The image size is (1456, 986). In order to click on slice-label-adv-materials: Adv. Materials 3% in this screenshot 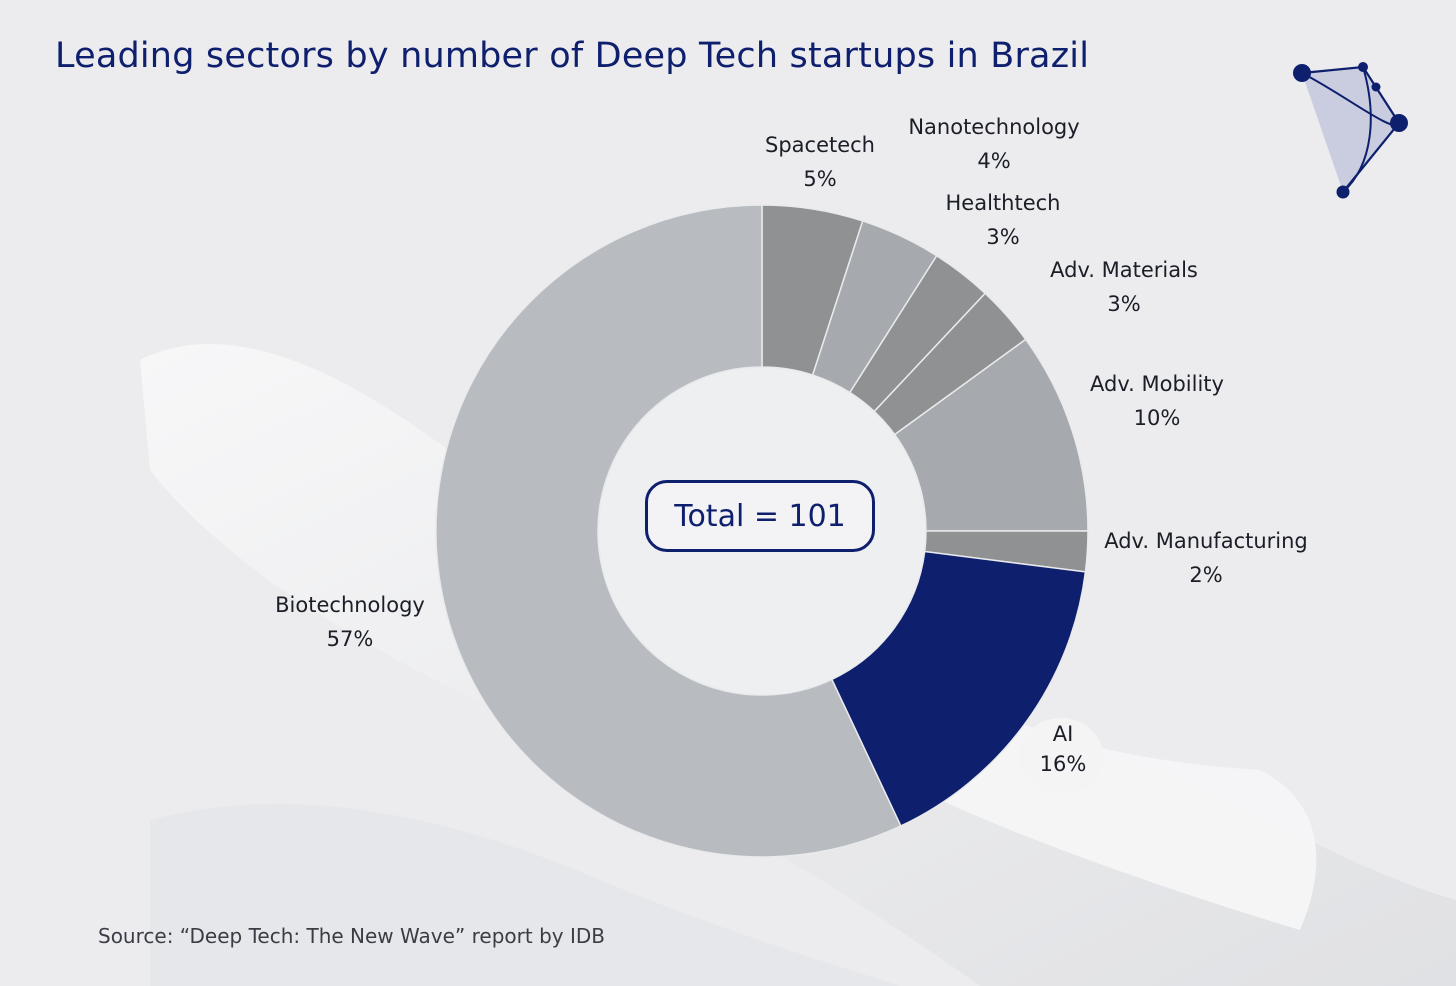, I will do `click(1124, 287)`.